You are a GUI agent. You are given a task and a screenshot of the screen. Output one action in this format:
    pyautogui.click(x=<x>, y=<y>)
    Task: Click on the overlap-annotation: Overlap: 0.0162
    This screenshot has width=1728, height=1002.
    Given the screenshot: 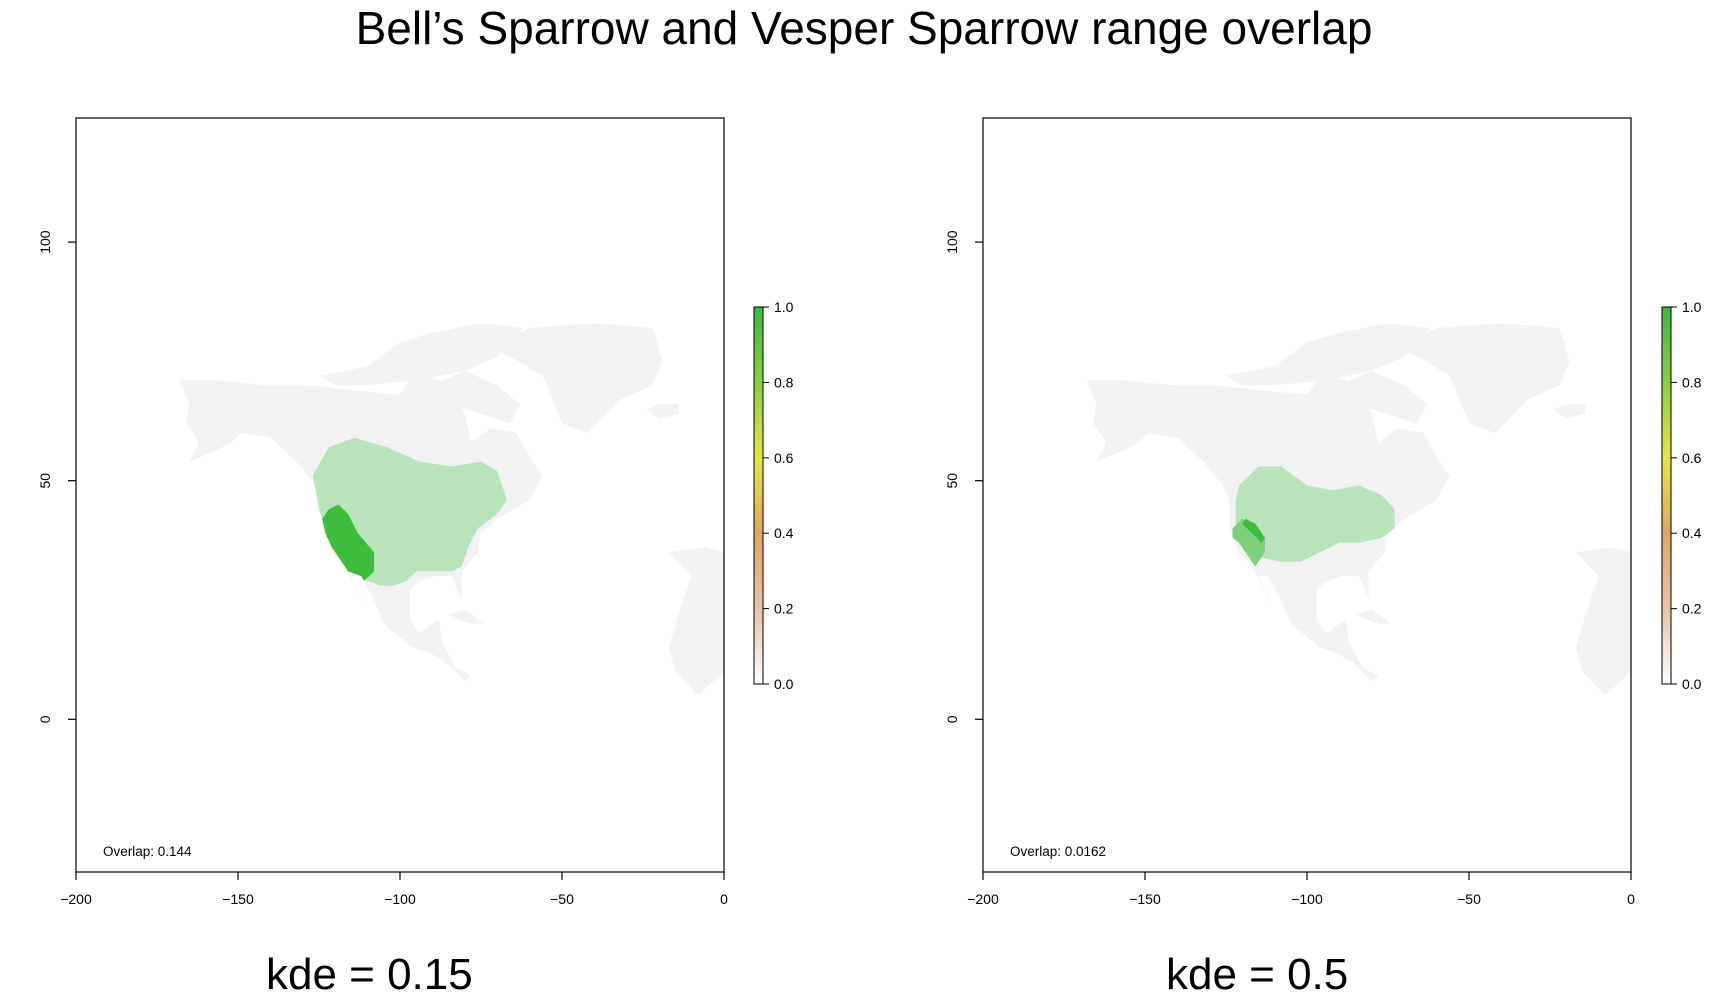 What is the action you would take?
    pyautogui.click(x=1058, y=851)
    